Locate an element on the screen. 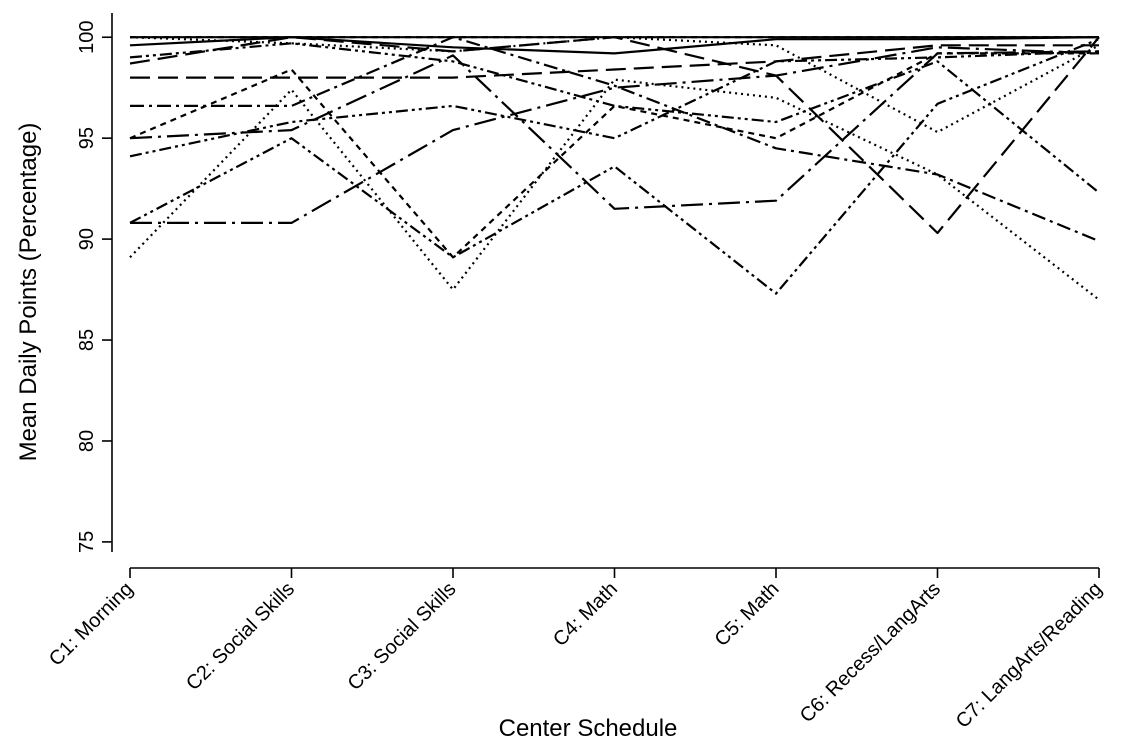 Image resolution: width=1123 pixels, height=744 pixels. x-axis-title: Center Schedule is located at coordinates (588, 728).